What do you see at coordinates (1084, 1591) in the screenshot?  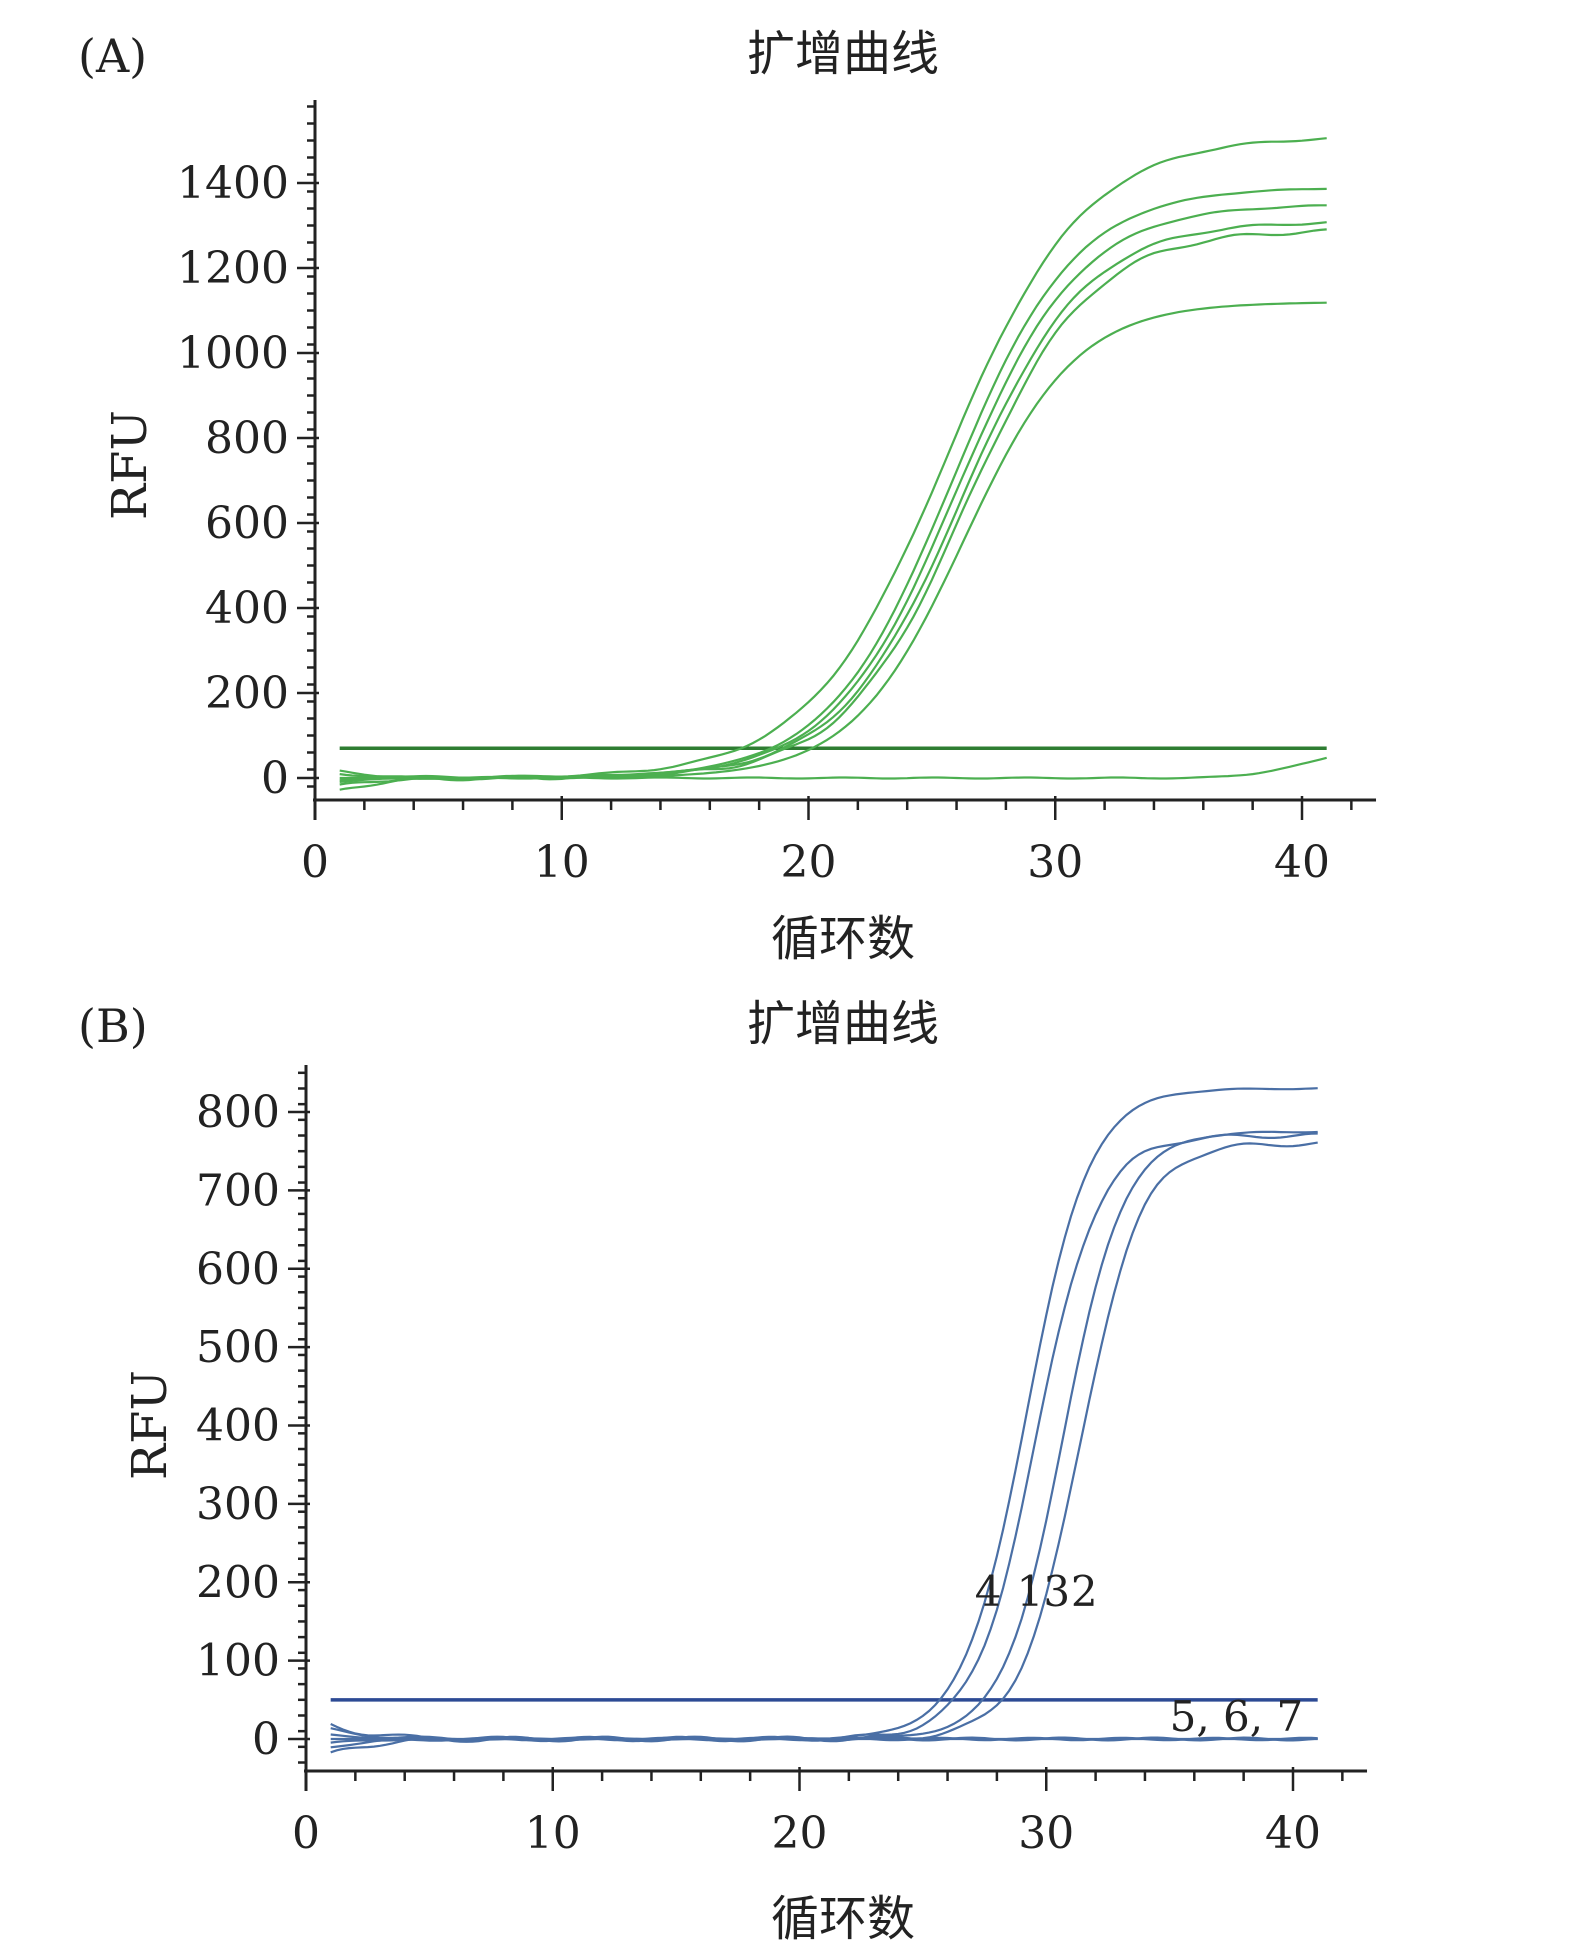 I see `curve-annotation: 2` at bounding box center [1084, 1591].